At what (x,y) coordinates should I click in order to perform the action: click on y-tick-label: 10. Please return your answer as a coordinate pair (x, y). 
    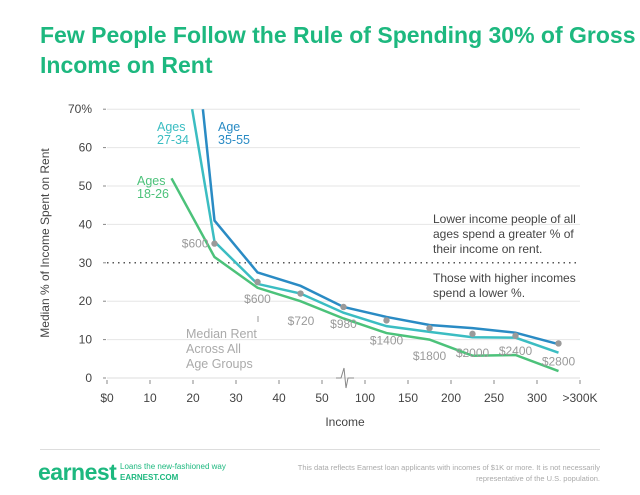
    Looking at the image, I should click on (86, 340).